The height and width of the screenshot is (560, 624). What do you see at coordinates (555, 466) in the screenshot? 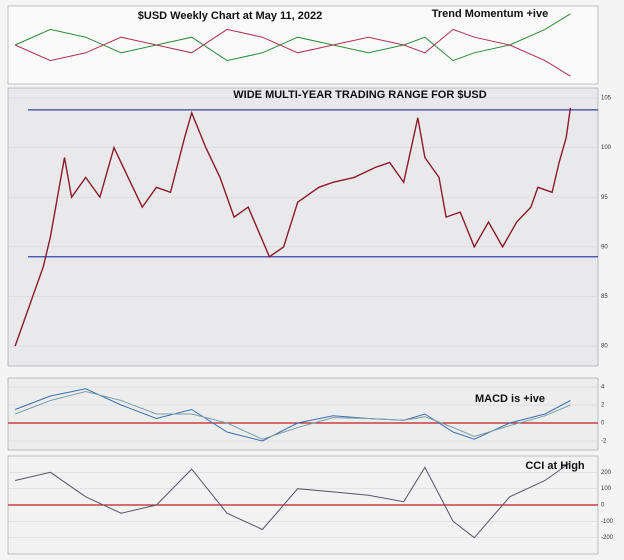
I see `annotation: CCI at High` at bounding box center [555, 466].